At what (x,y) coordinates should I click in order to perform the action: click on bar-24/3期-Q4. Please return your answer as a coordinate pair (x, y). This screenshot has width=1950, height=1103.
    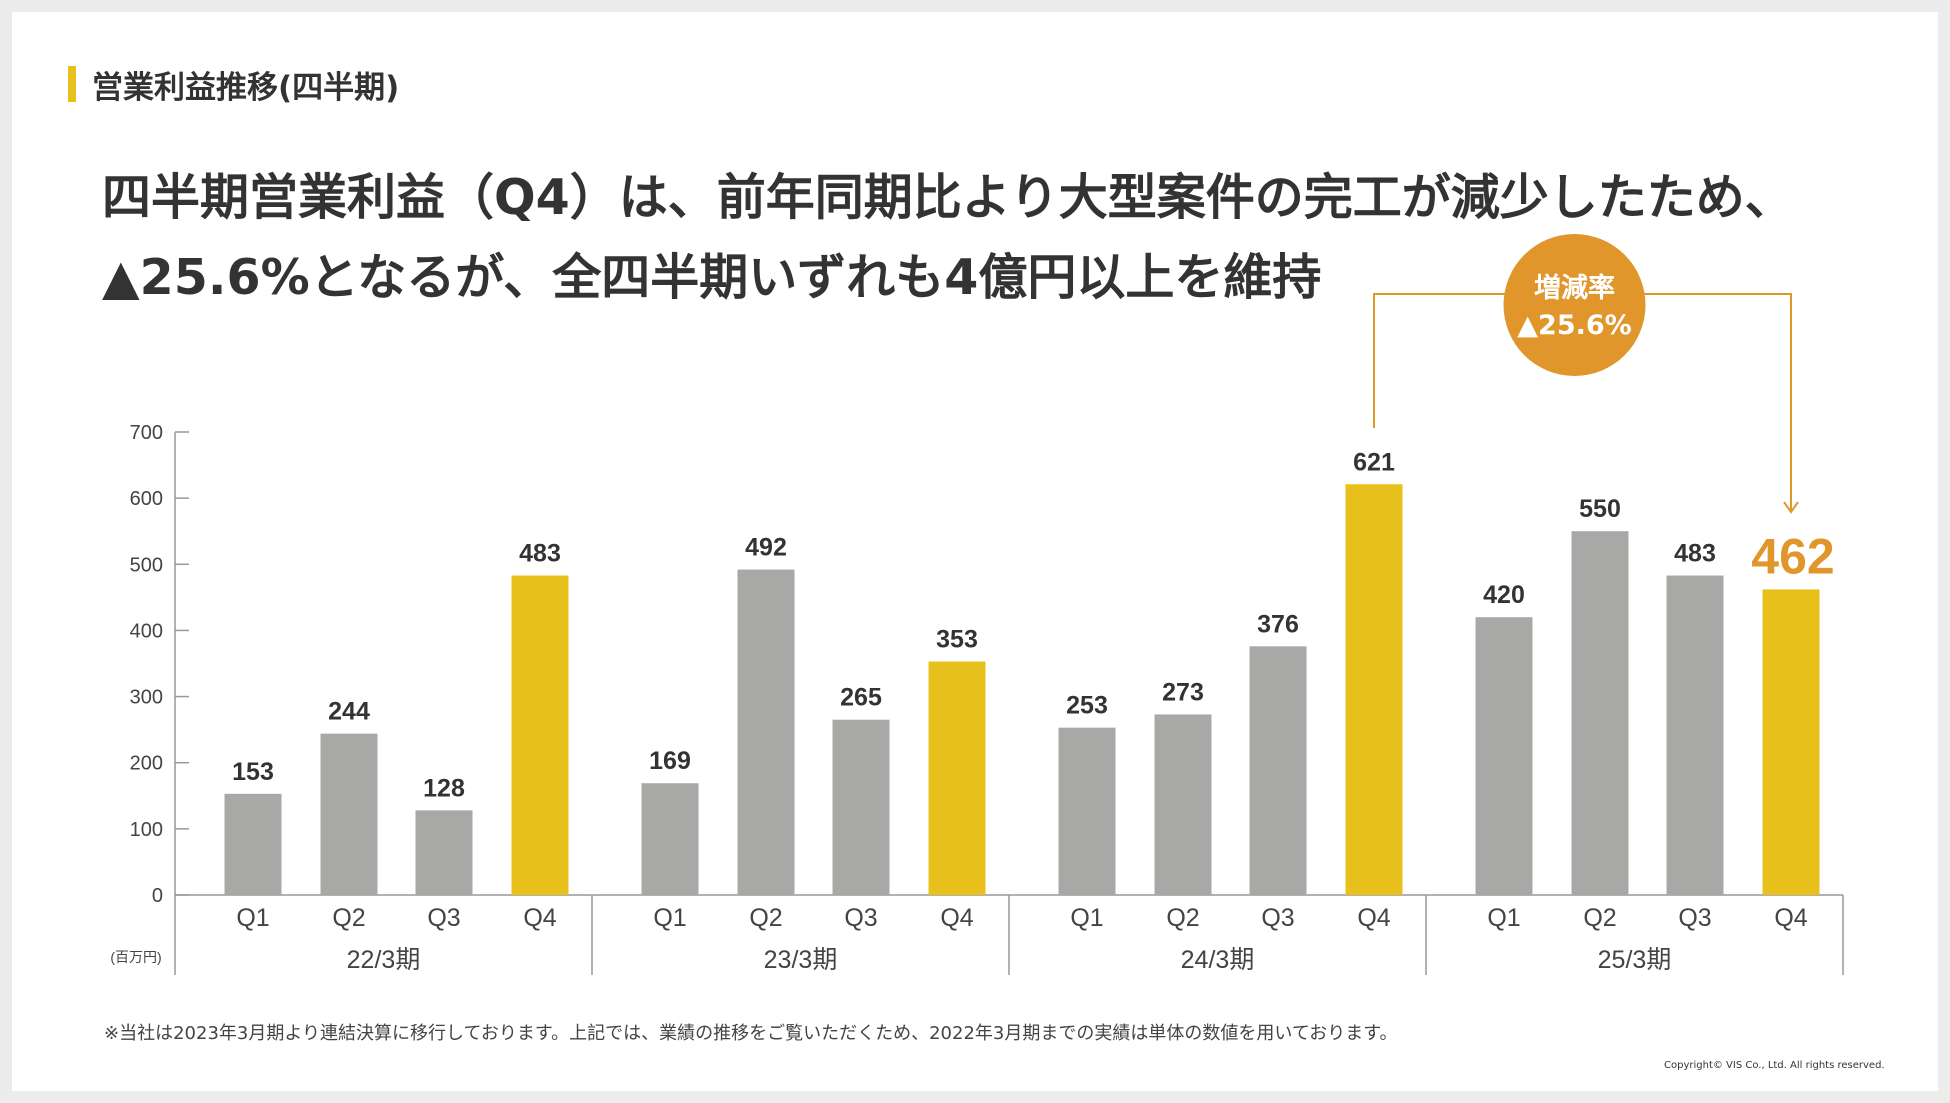
    Looking at the image, I should click on (1374, 689).